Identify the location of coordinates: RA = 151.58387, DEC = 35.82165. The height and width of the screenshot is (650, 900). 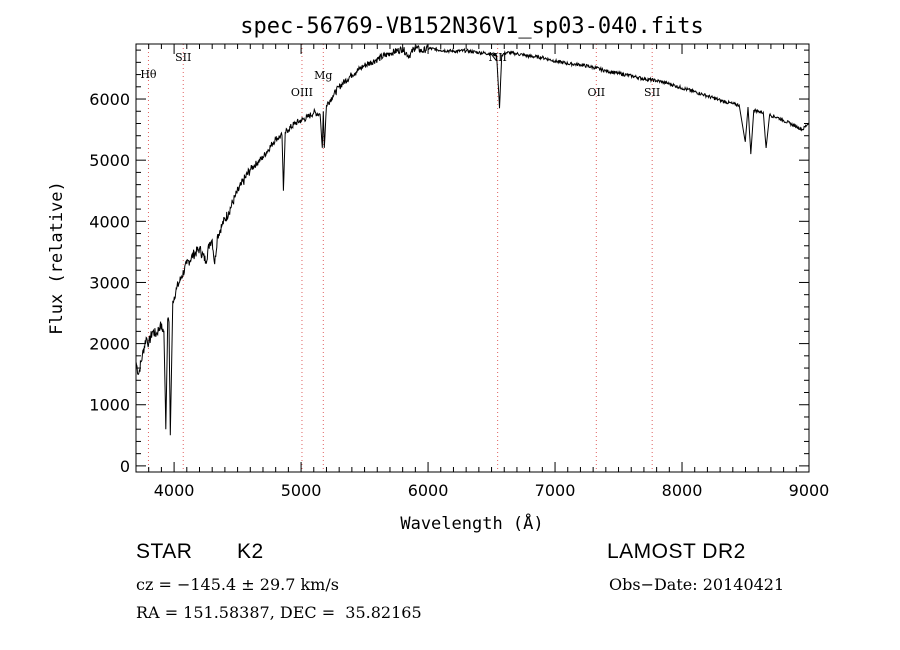
(279, 612).